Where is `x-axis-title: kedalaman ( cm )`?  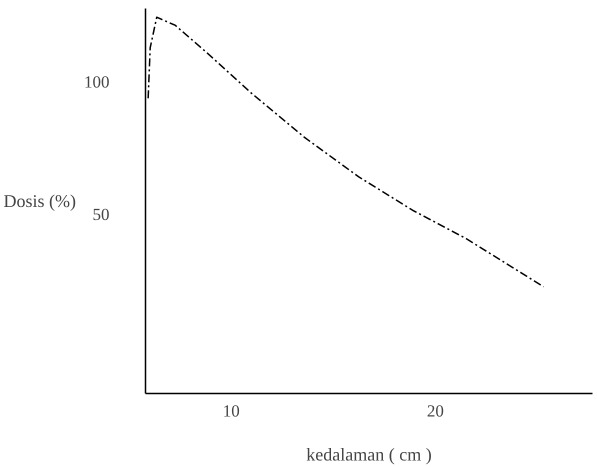 x-axis-title: kedalaman ( cm ) is located at coordinates (369, 454).